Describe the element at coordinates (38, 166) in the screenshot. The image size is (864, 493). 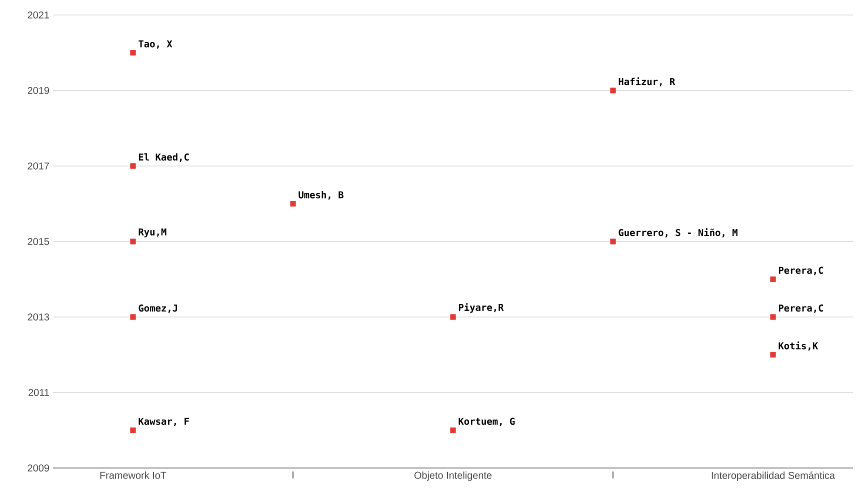
I see `y-tick-label: 2017` at that location.